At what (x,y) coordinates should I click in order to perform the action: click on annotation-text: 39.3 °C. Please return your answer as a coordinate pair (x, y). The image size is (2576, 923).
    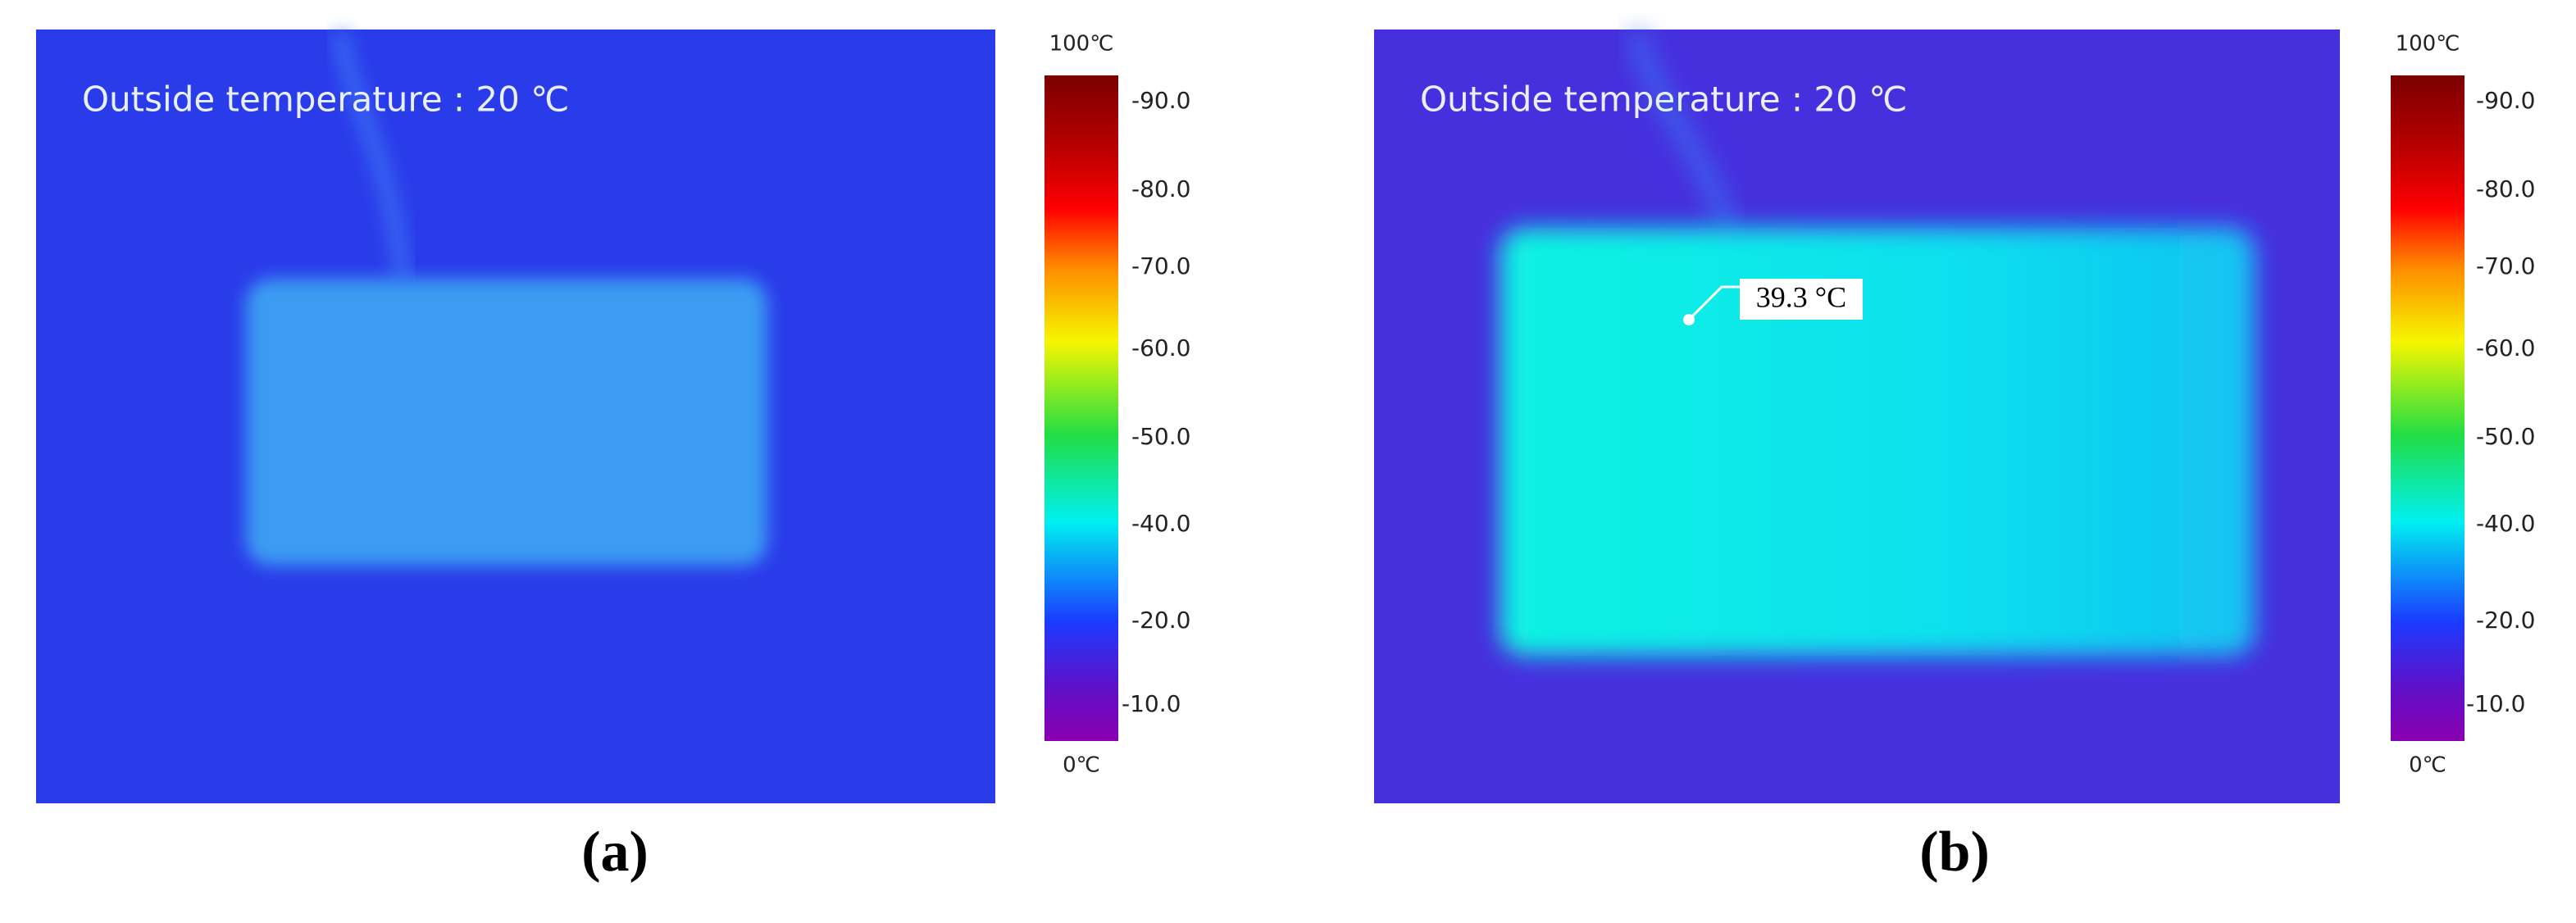
    Looking at the image, I should click on (1801, 296).